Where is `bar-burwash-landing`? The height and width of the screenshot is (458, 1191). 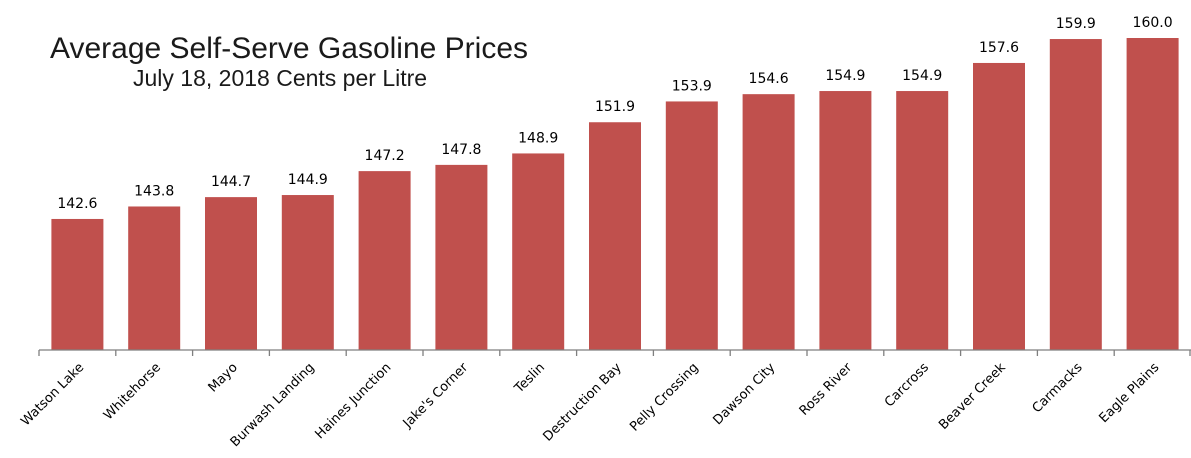 bar-burwash-landing is located at coordinates (307, 272).